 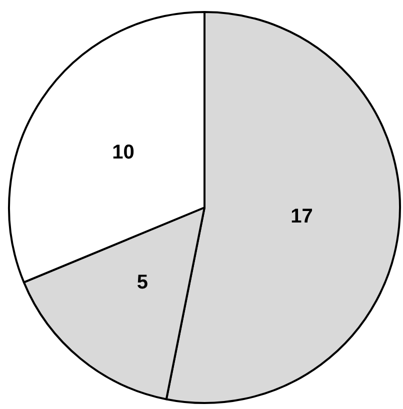 I want to click on data-label: 5, so click(x=142, y=283).